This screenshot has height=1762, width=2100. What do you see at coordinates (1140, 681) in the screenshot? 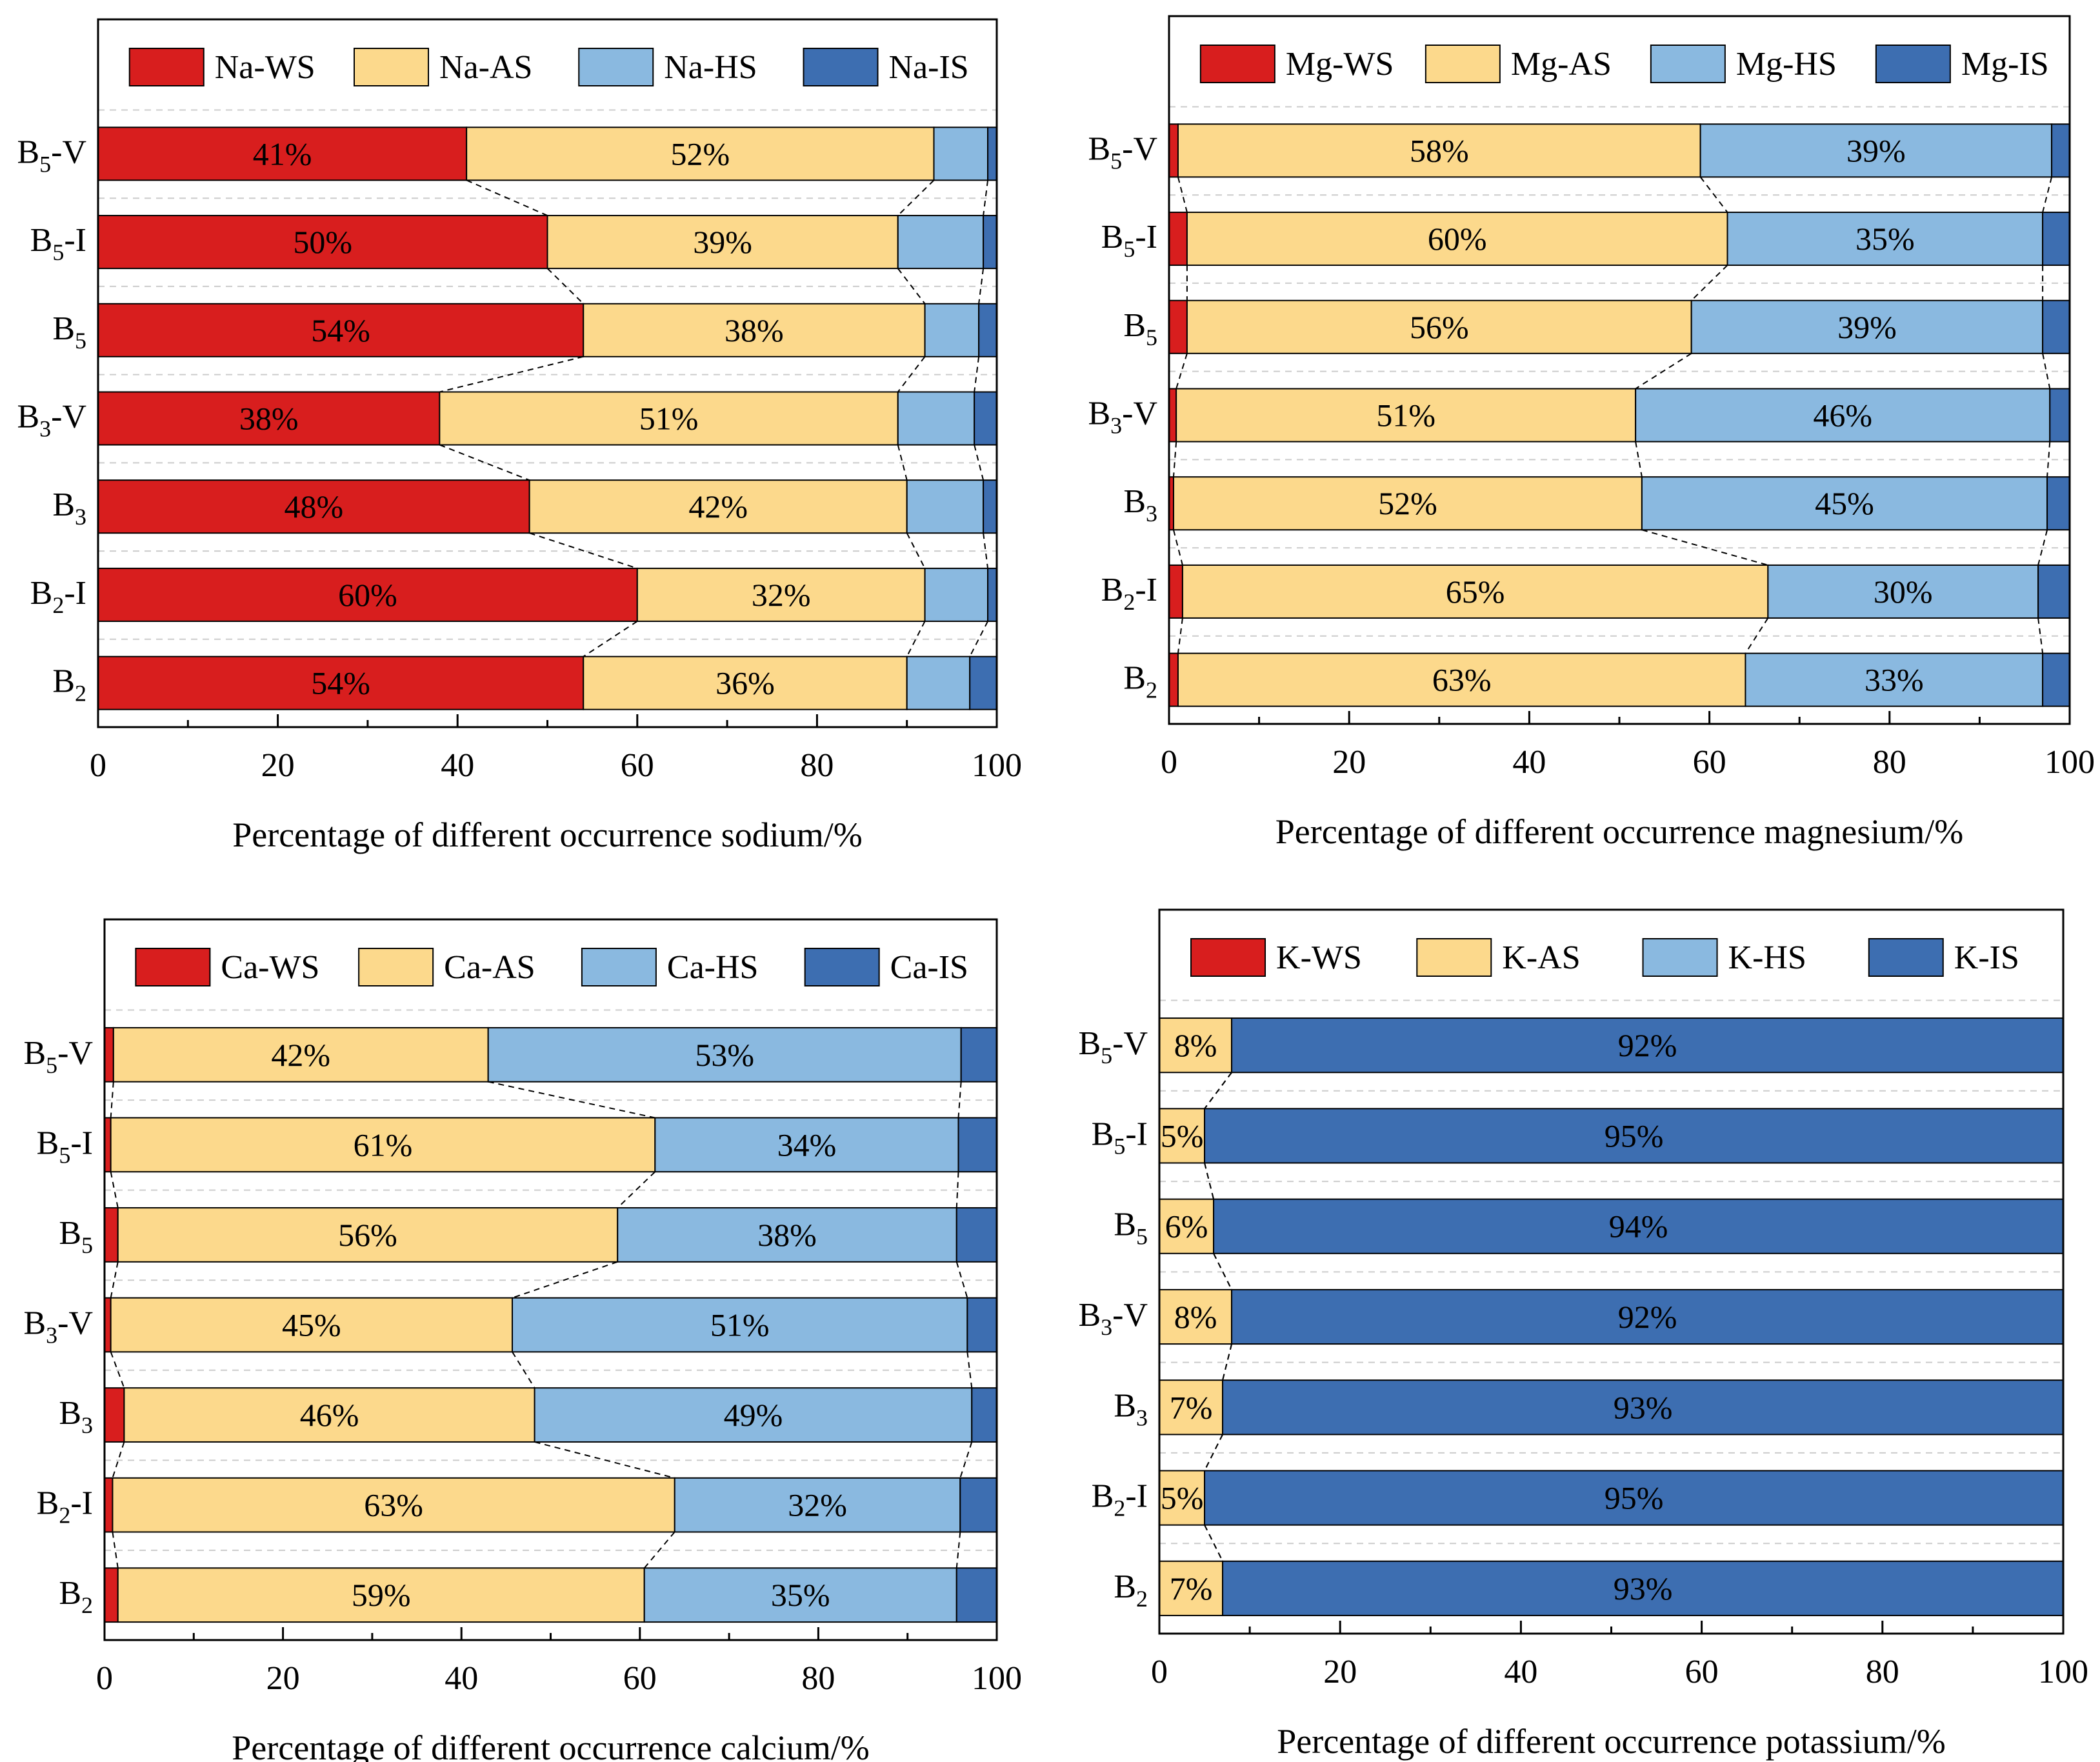
I see `category-label: B2` at bounding box center [1140, 681].